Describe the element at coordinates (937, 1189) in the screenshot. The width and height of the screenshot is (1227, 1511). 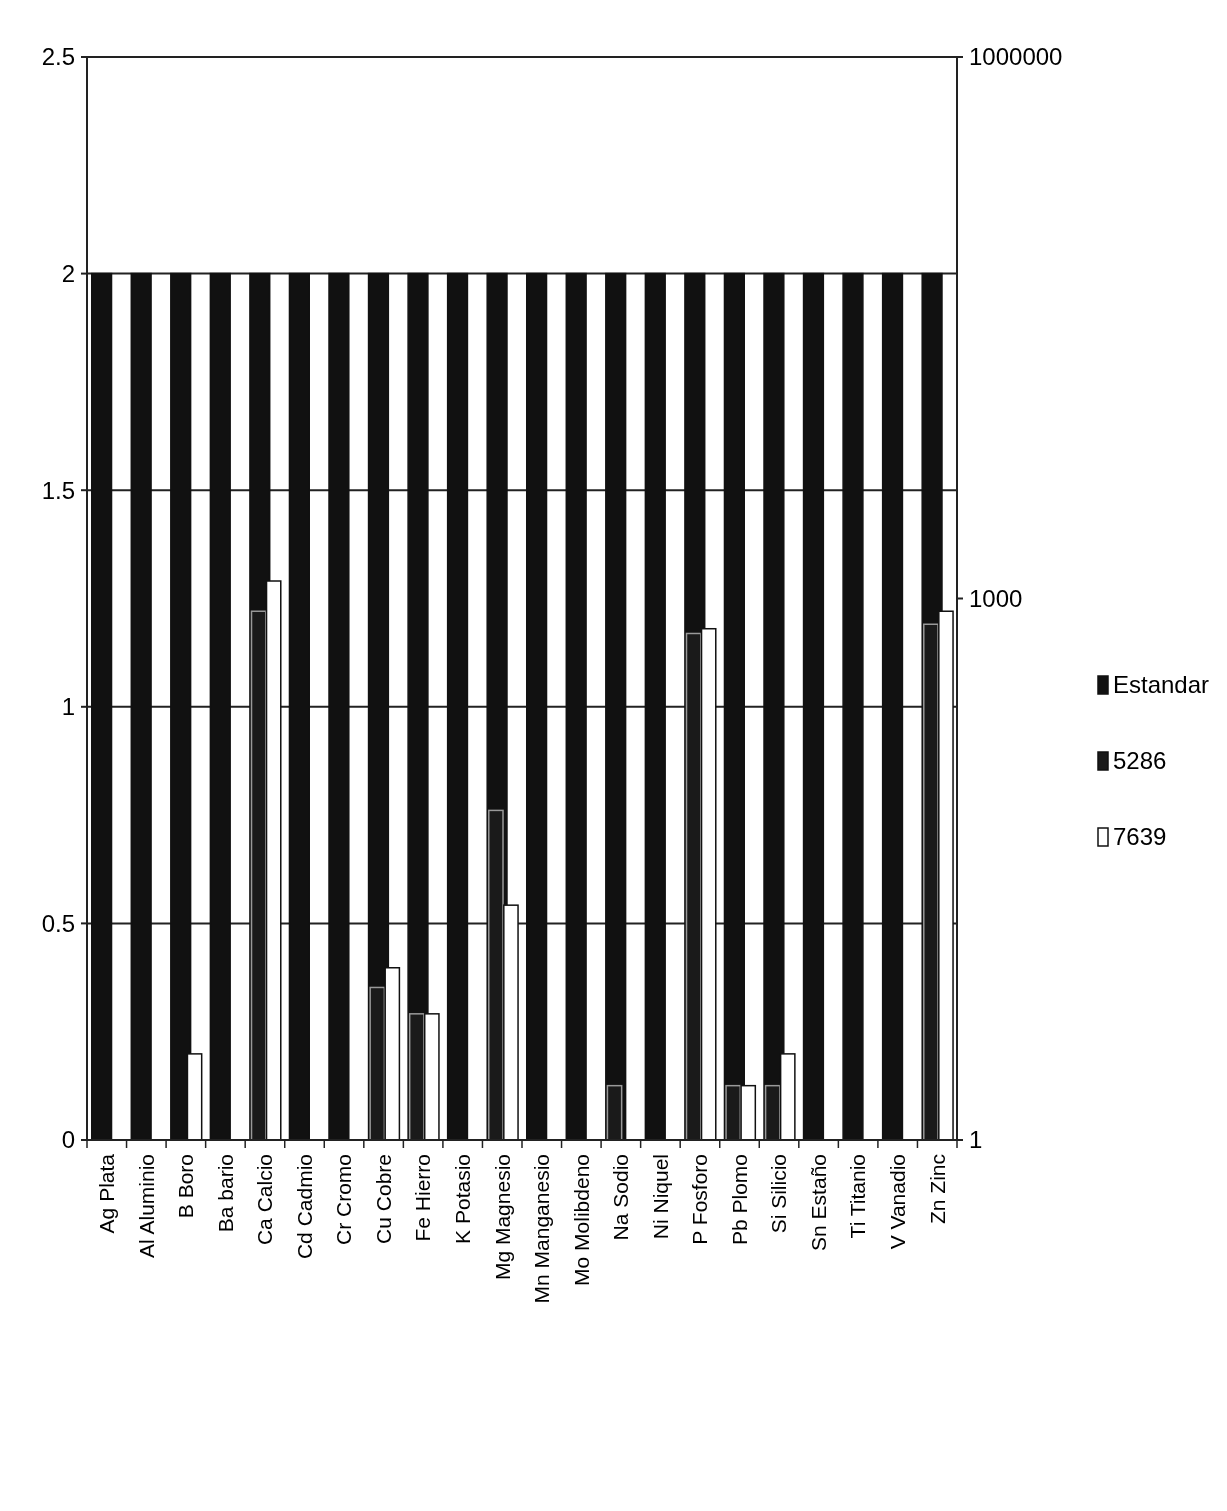
I see `x-tick-label: Zn Zinc` at that location.